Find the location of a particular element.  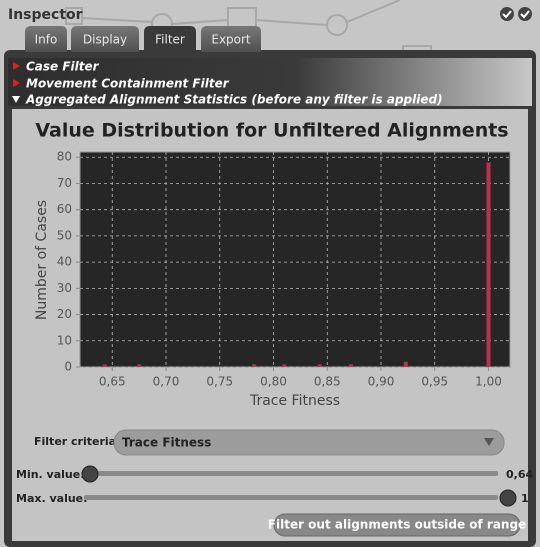

expanded-arrow is located at coordinates (16, 99).